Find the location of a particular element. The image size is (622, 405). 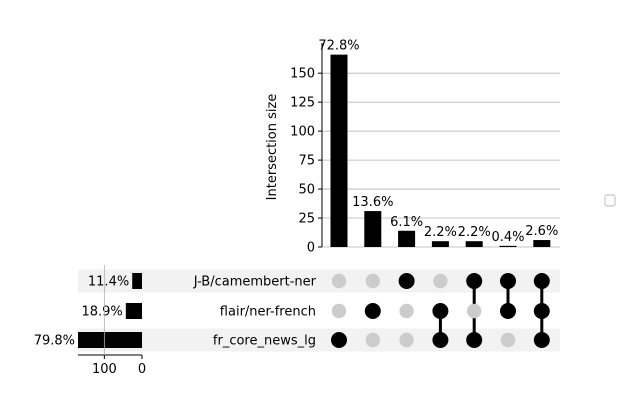

set-size-pct-label: 79.8% is located at coordinates (54, 341).